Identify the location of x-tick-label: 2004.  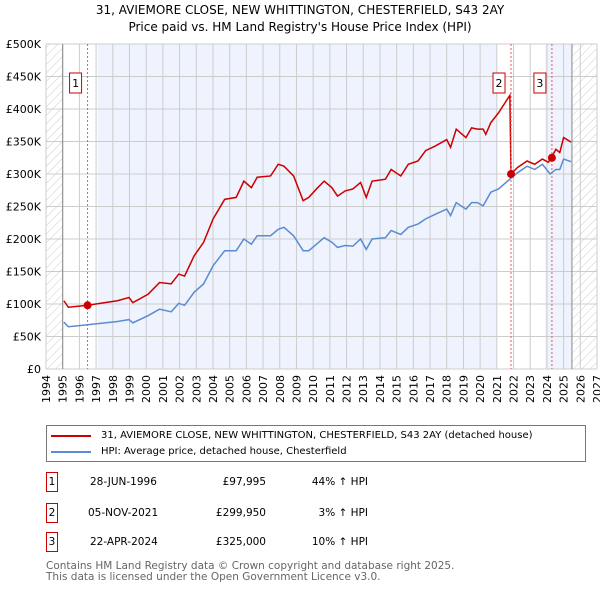
(213, 389).